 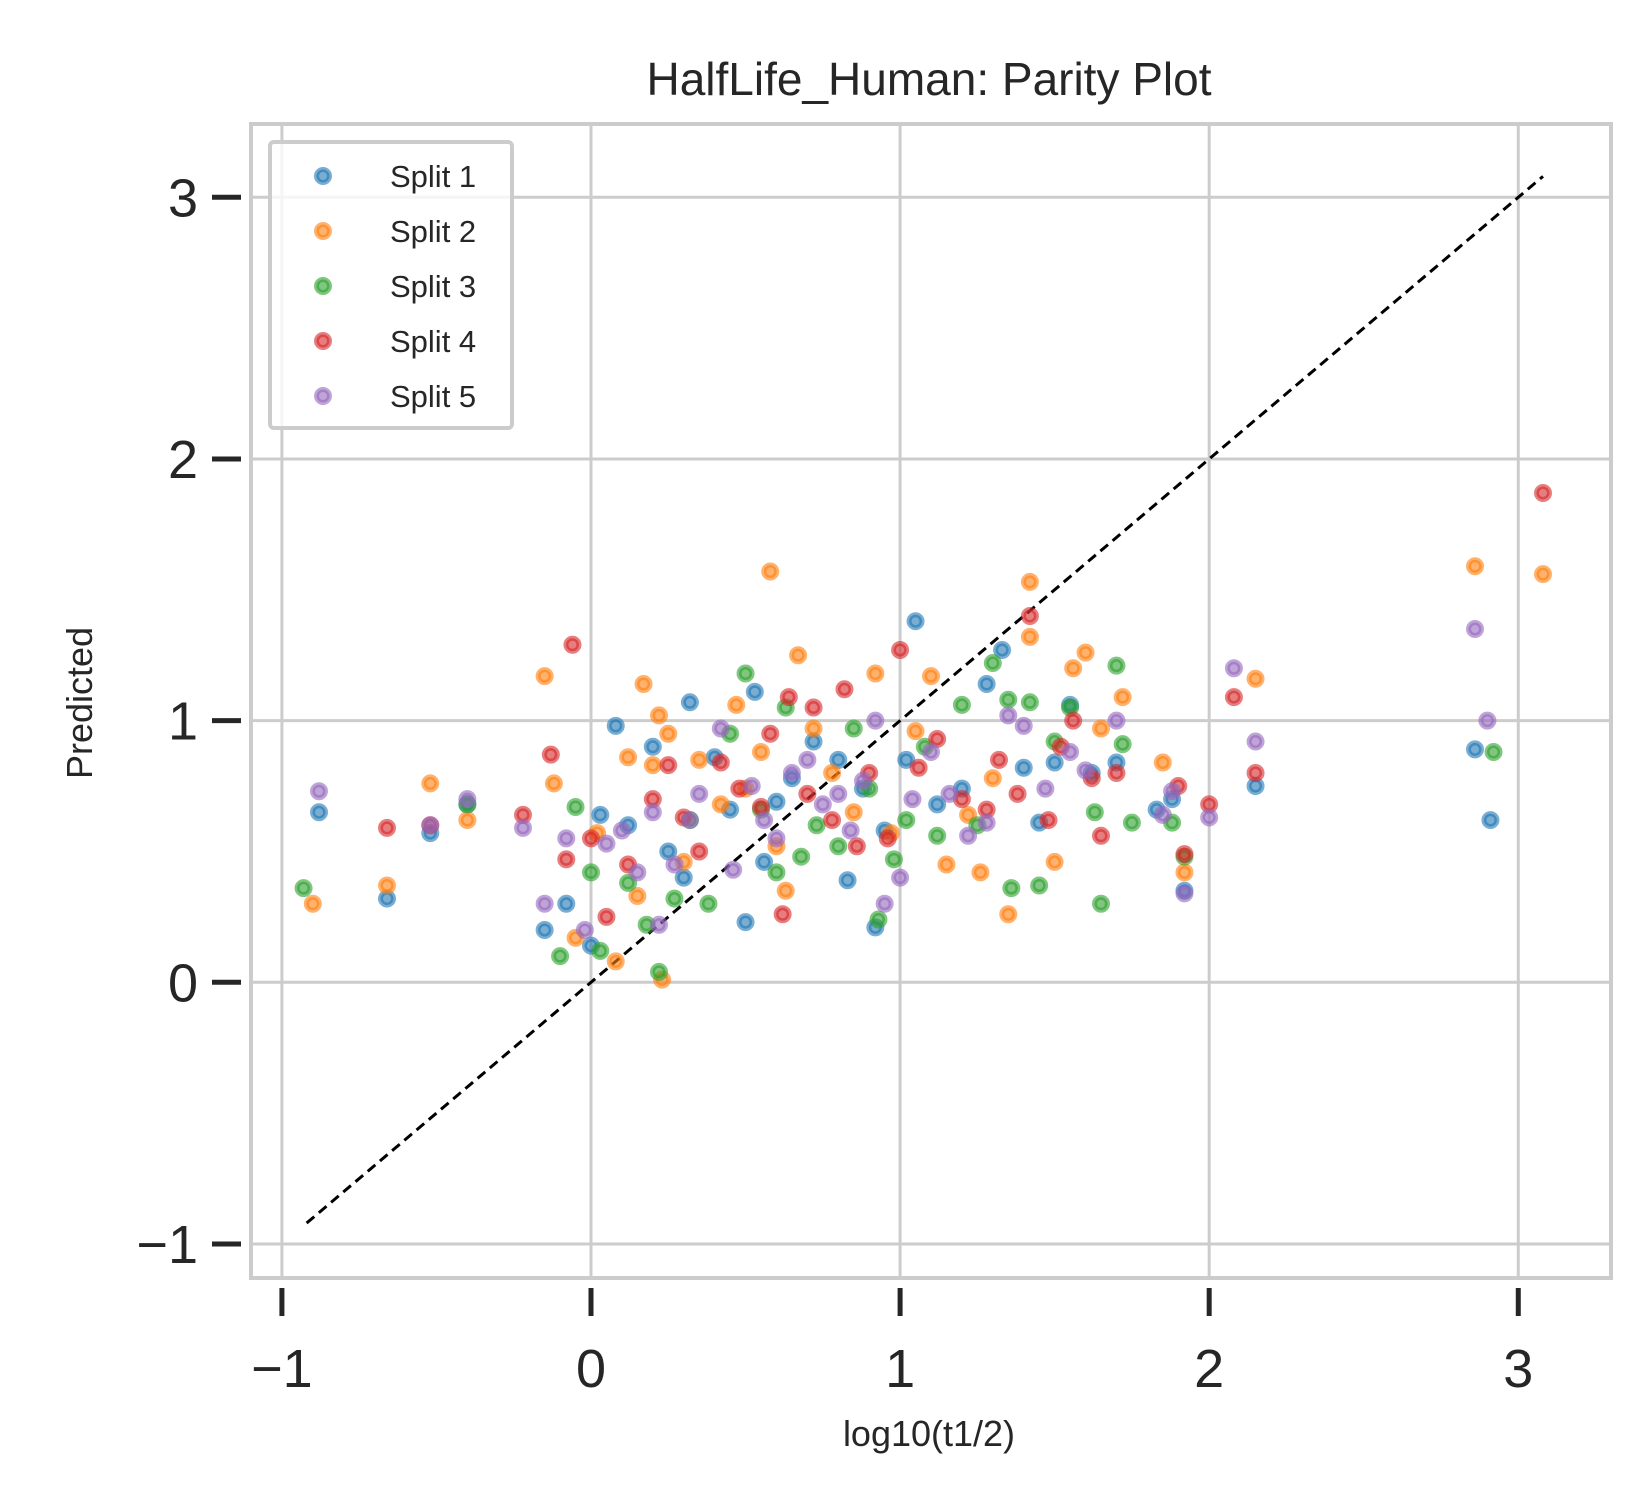 What do you see at coordinates (900, 1369) in the screenshot?
I see `x-tick-label: 1` at bounding box center [900, 1369].